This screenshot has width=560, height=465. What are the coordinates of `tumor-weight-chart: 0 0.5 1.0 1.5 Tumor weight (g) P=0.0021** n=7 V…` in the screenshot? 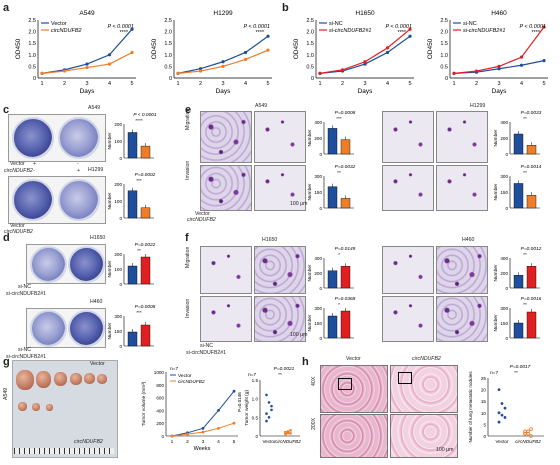 It's located at (272, 405).